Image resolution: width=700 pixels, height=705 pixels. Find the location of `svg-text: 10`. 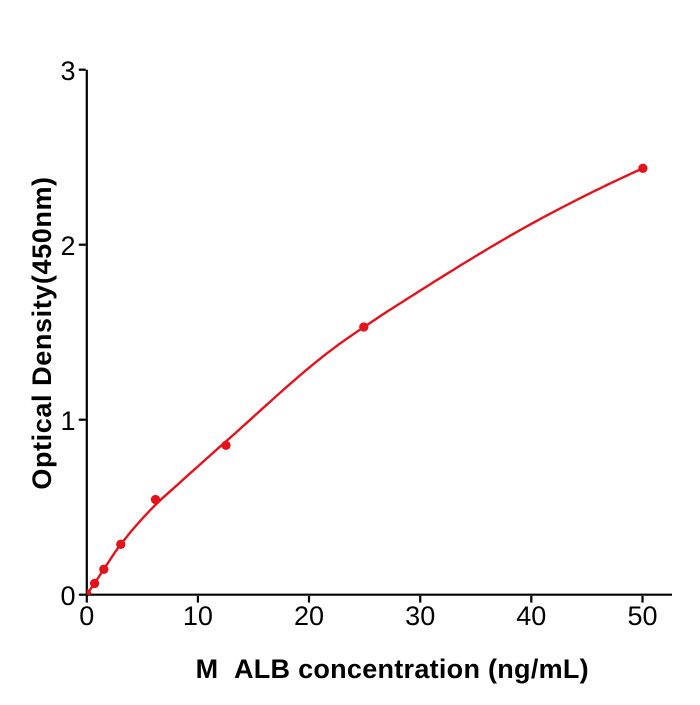

svg-text: 10 is located at coordinates (198, 616).